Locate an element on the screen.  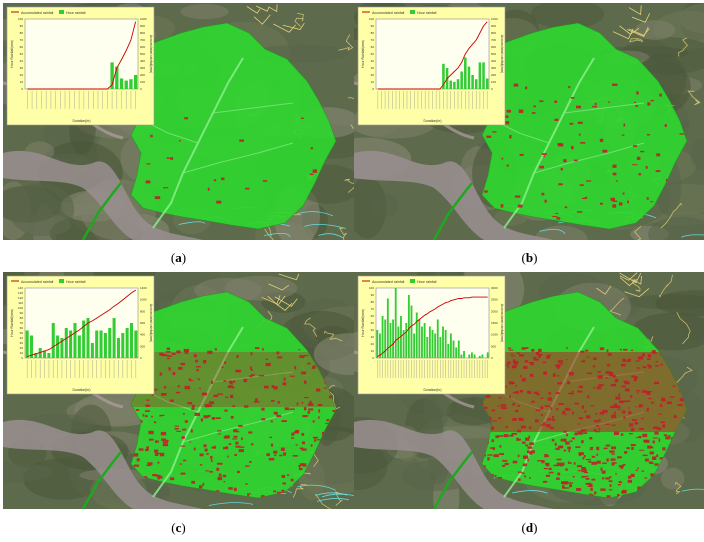
right-tick-label: 800 is located at coordinates (493, 33).